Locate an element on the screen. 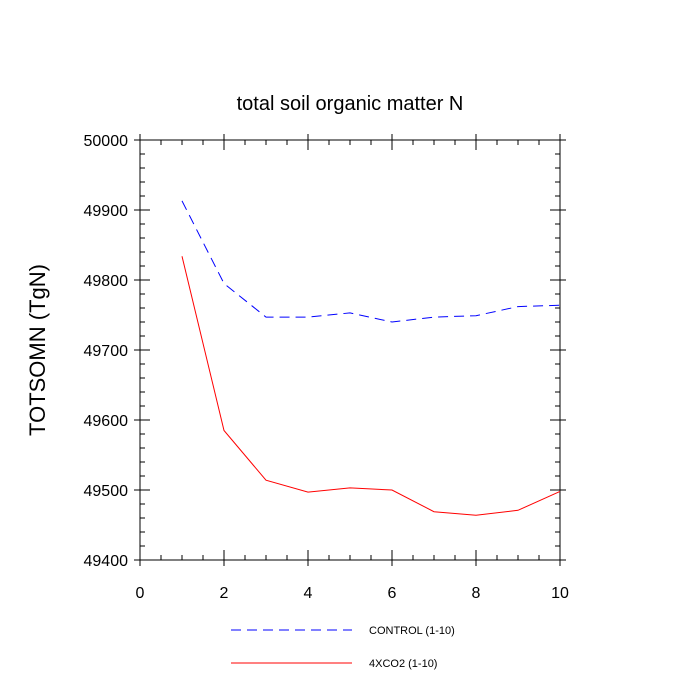 The height and width of the screenshot is (700, 700). y-tick-label: 49500 is located at coordinates (106, 491).